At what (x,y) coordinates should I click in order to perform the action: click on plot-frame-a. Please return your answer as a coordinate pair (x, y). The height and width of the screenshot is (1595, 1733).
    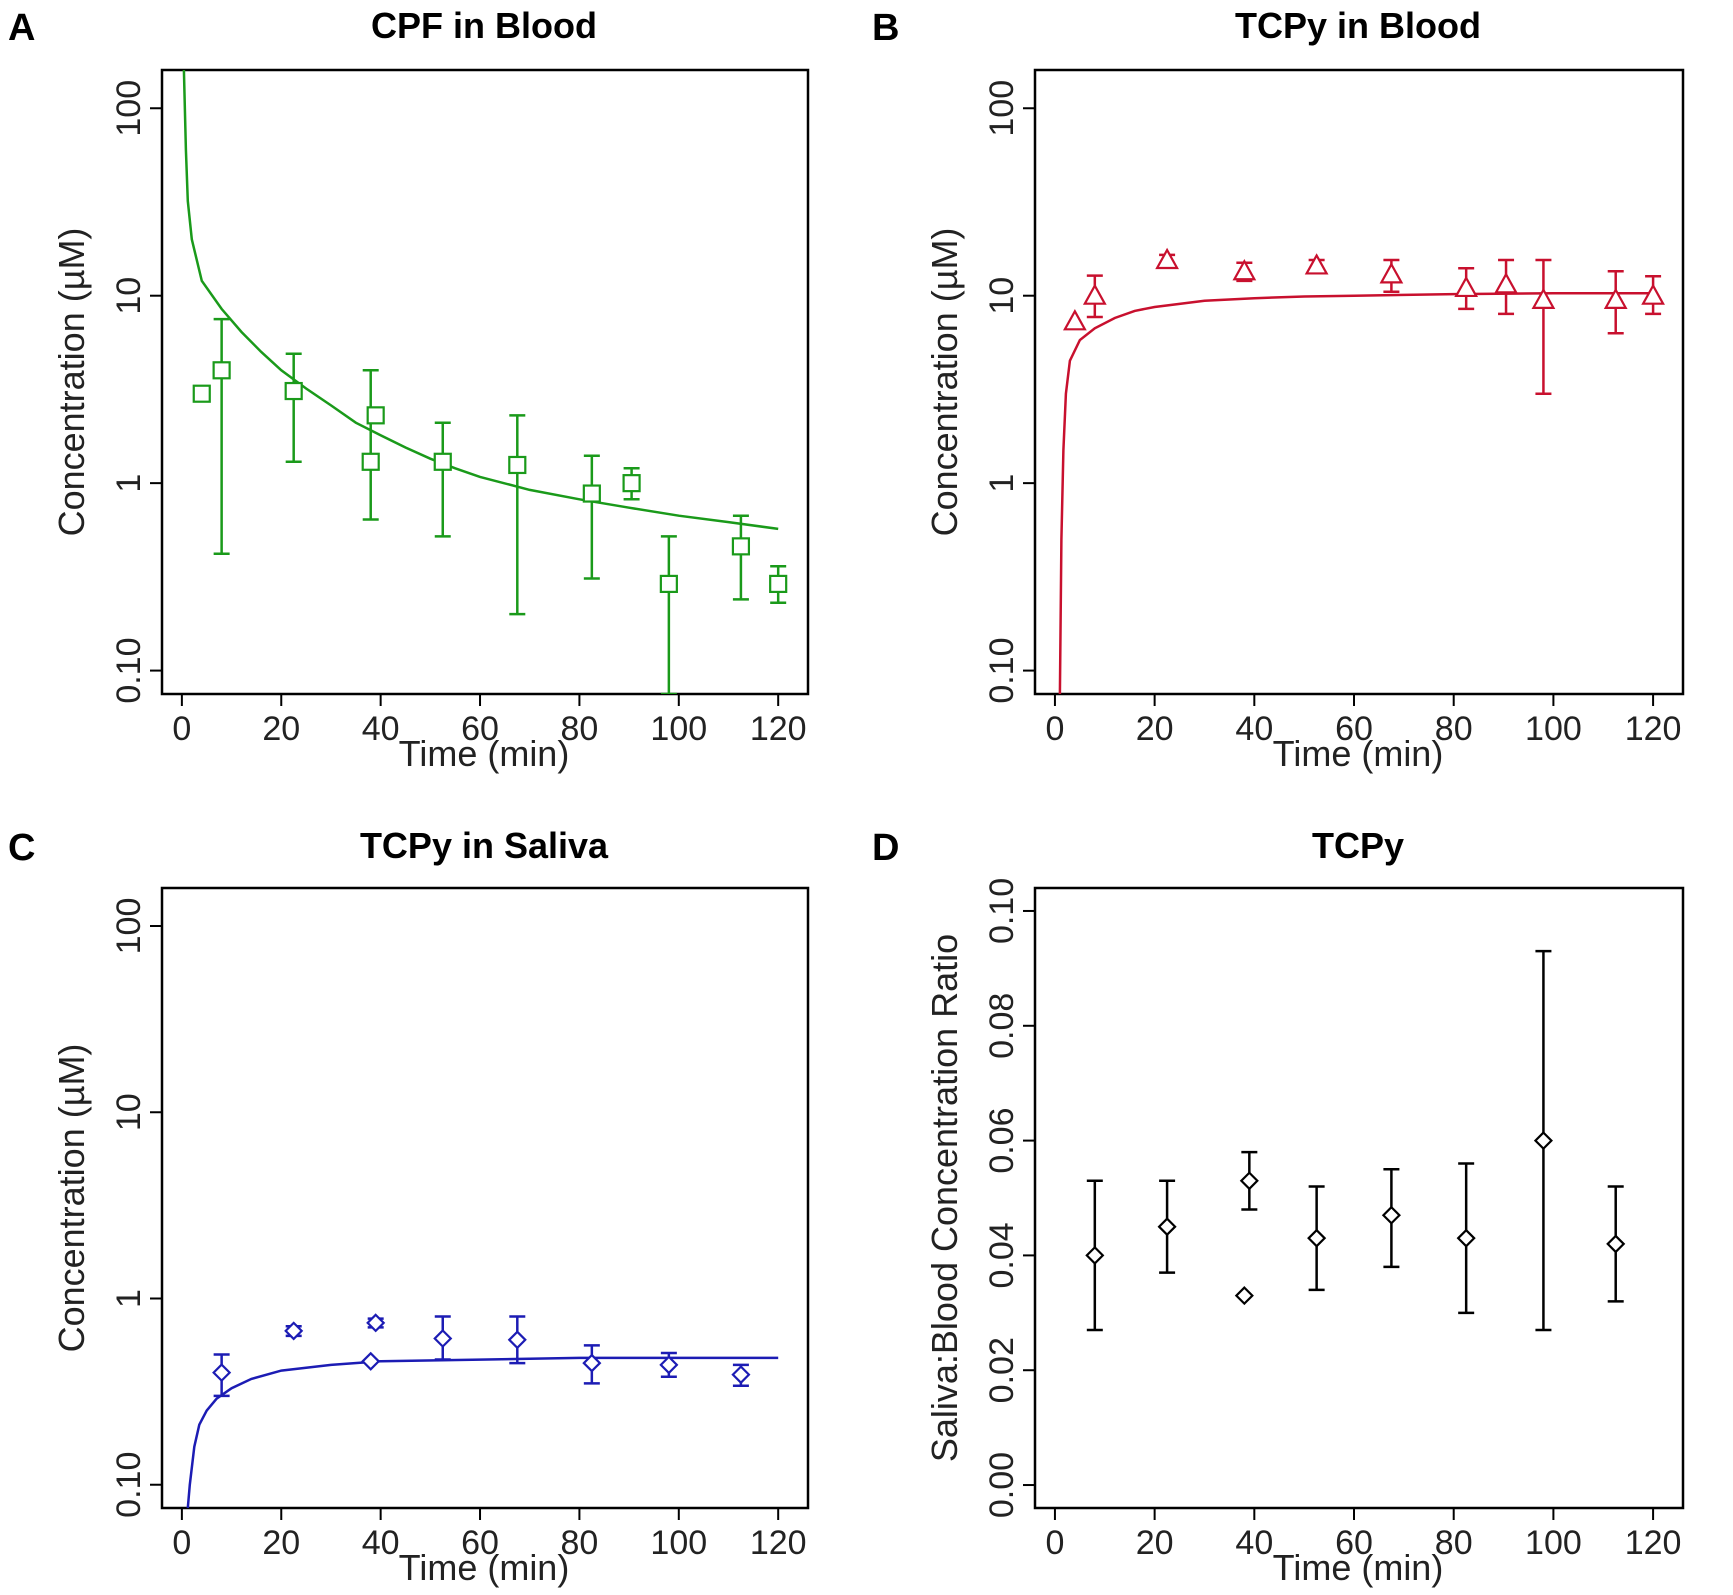
    Looking at the image, I should click on (485, 382).